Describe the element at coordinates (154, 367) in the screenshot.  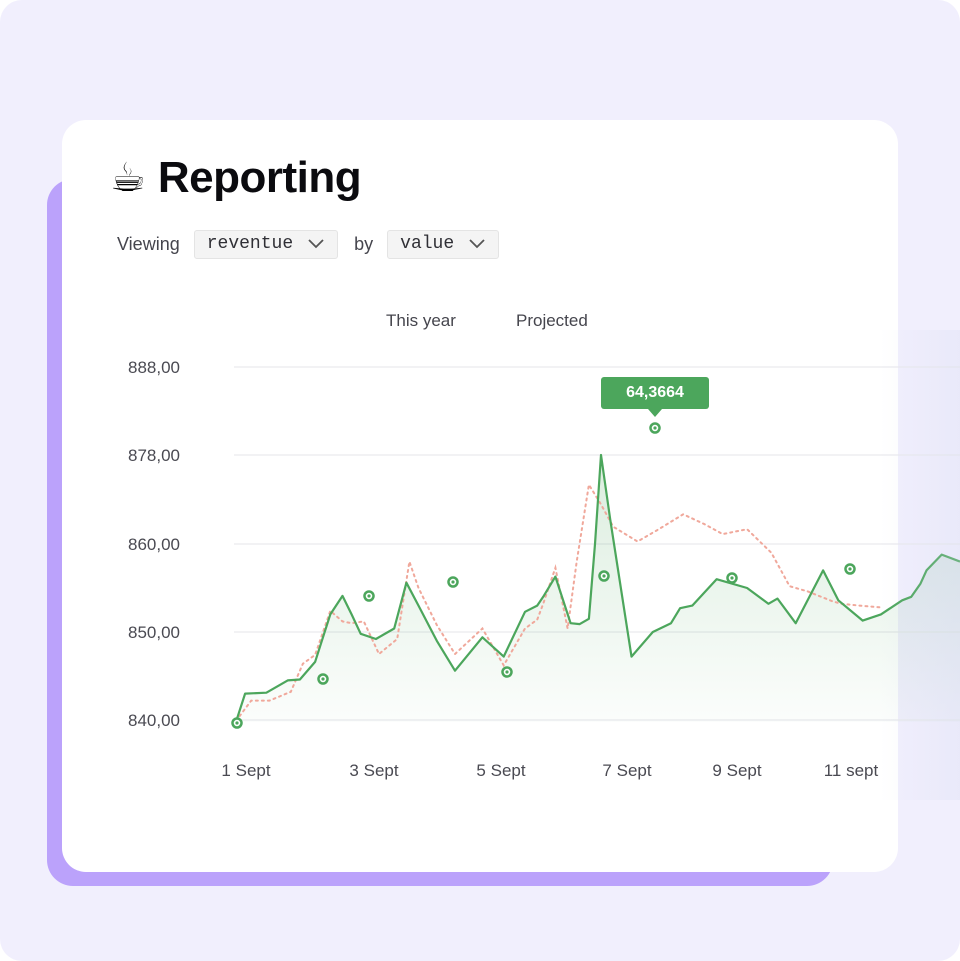
I see `y-tick-label: 888,00` at that location.